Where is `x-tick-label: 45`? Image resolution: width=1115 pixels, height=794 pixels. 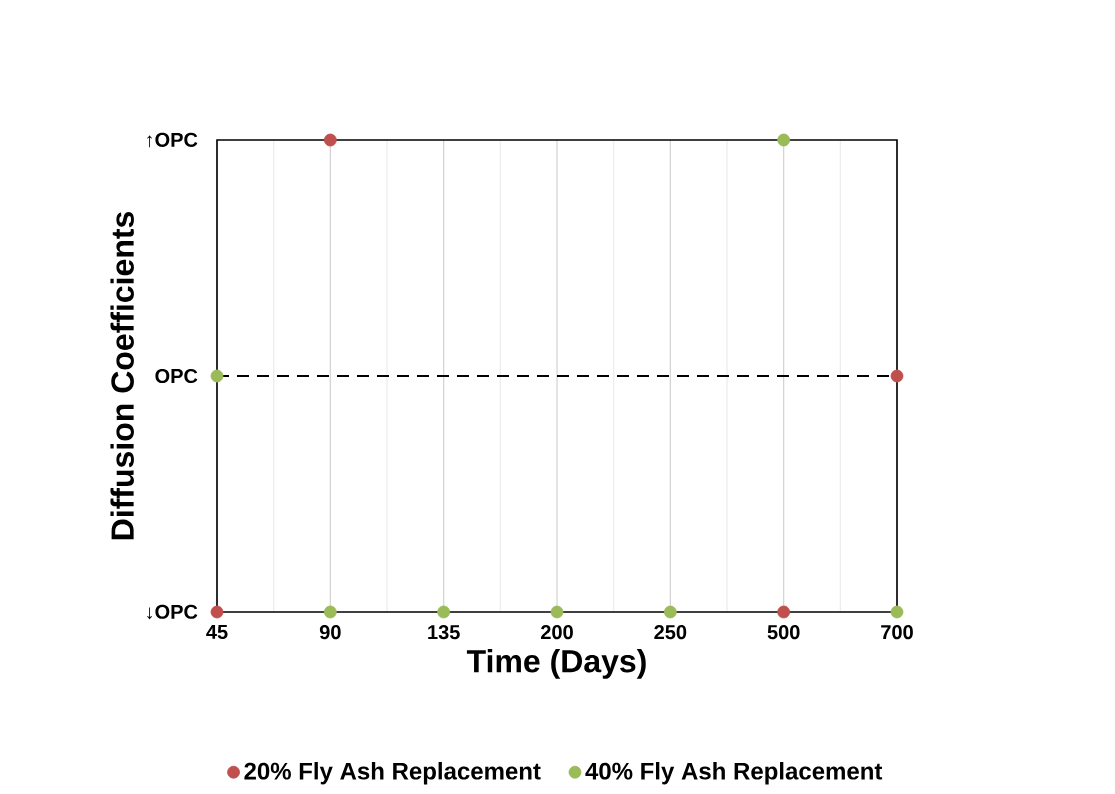
x-tick-label: 45 is located at coordinates (217, 632).